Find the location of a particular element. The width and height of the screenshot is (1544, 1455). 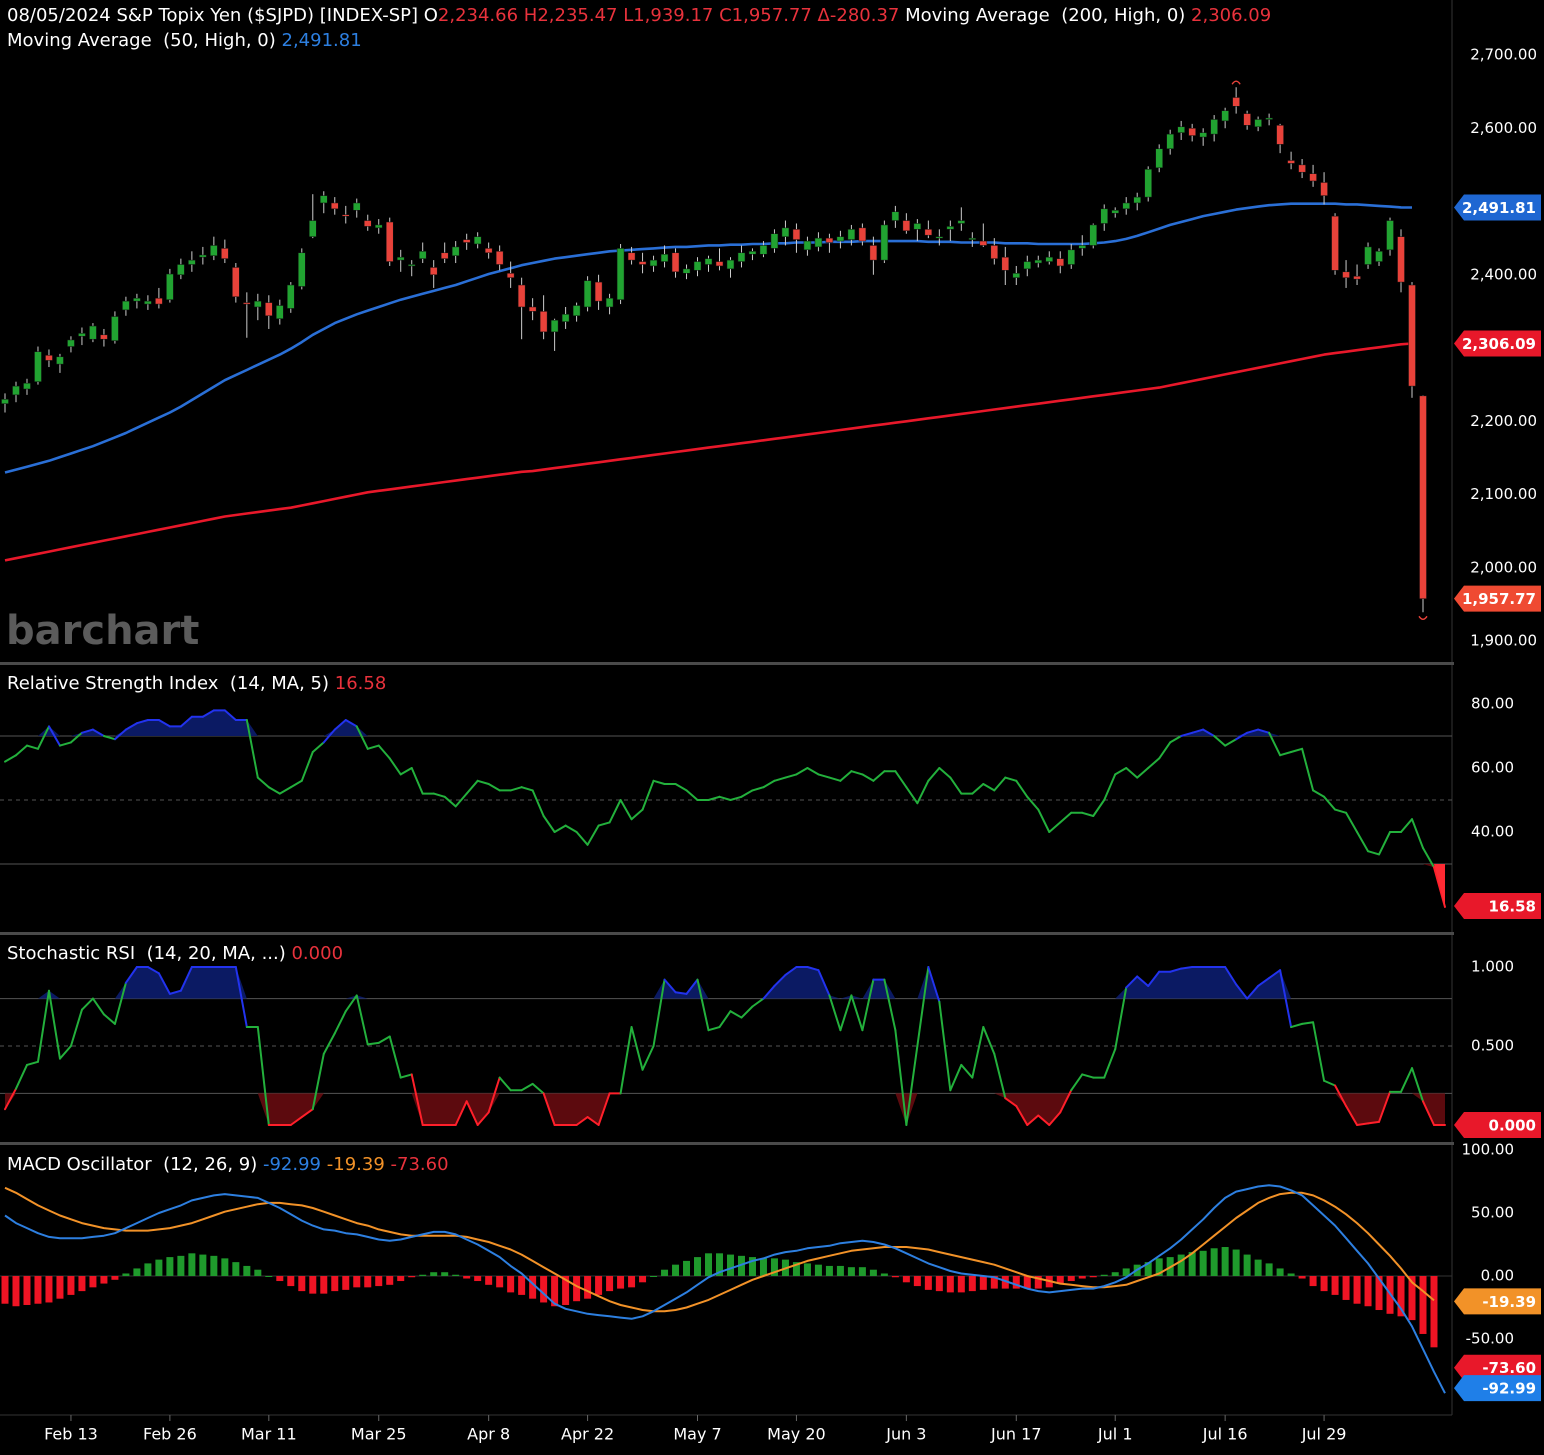

price-tick-label: 2,200.00 is located at coordinates (1503, 421).